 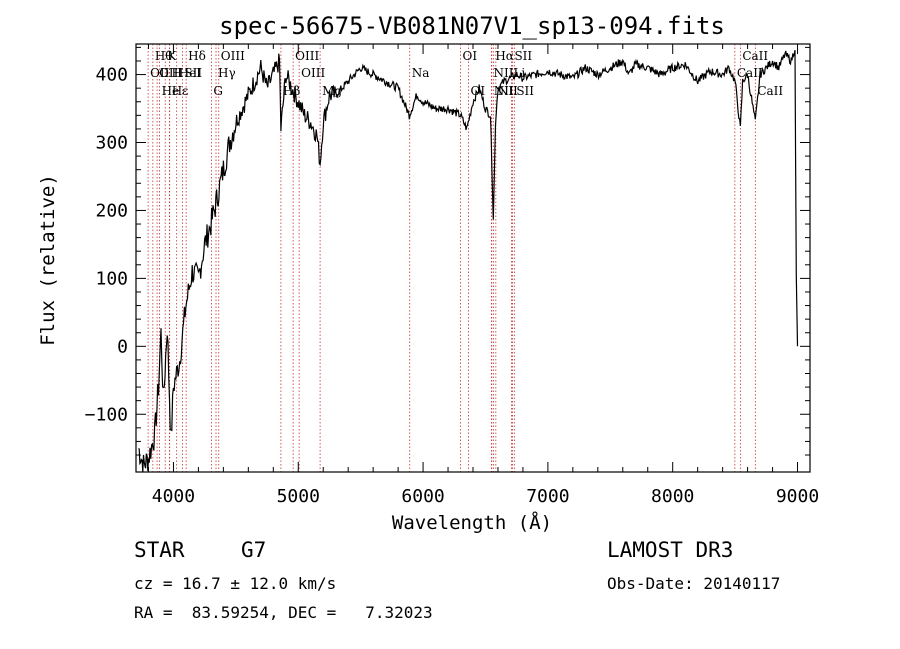 What do you see at coordinates (283, 612) in the screenshot?
I see `coordinates-text: RA = 83.59254, DEC = 7.32023` at bounding box center [283, 612].